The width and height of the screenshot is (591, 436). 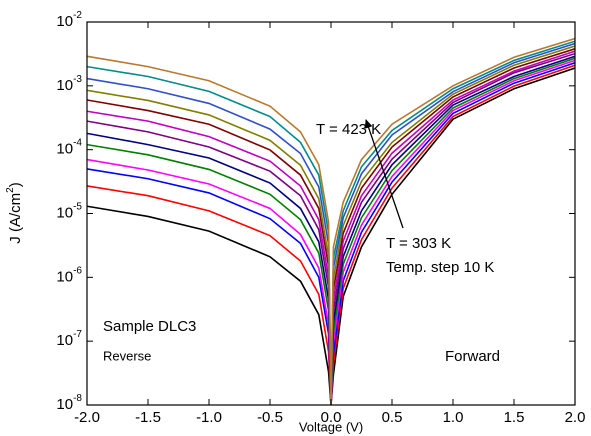 What do you see at coordinates (392, 417) in the screenshot?
I see `x-tick-label: 0.5` at bounding box center [392, 417].